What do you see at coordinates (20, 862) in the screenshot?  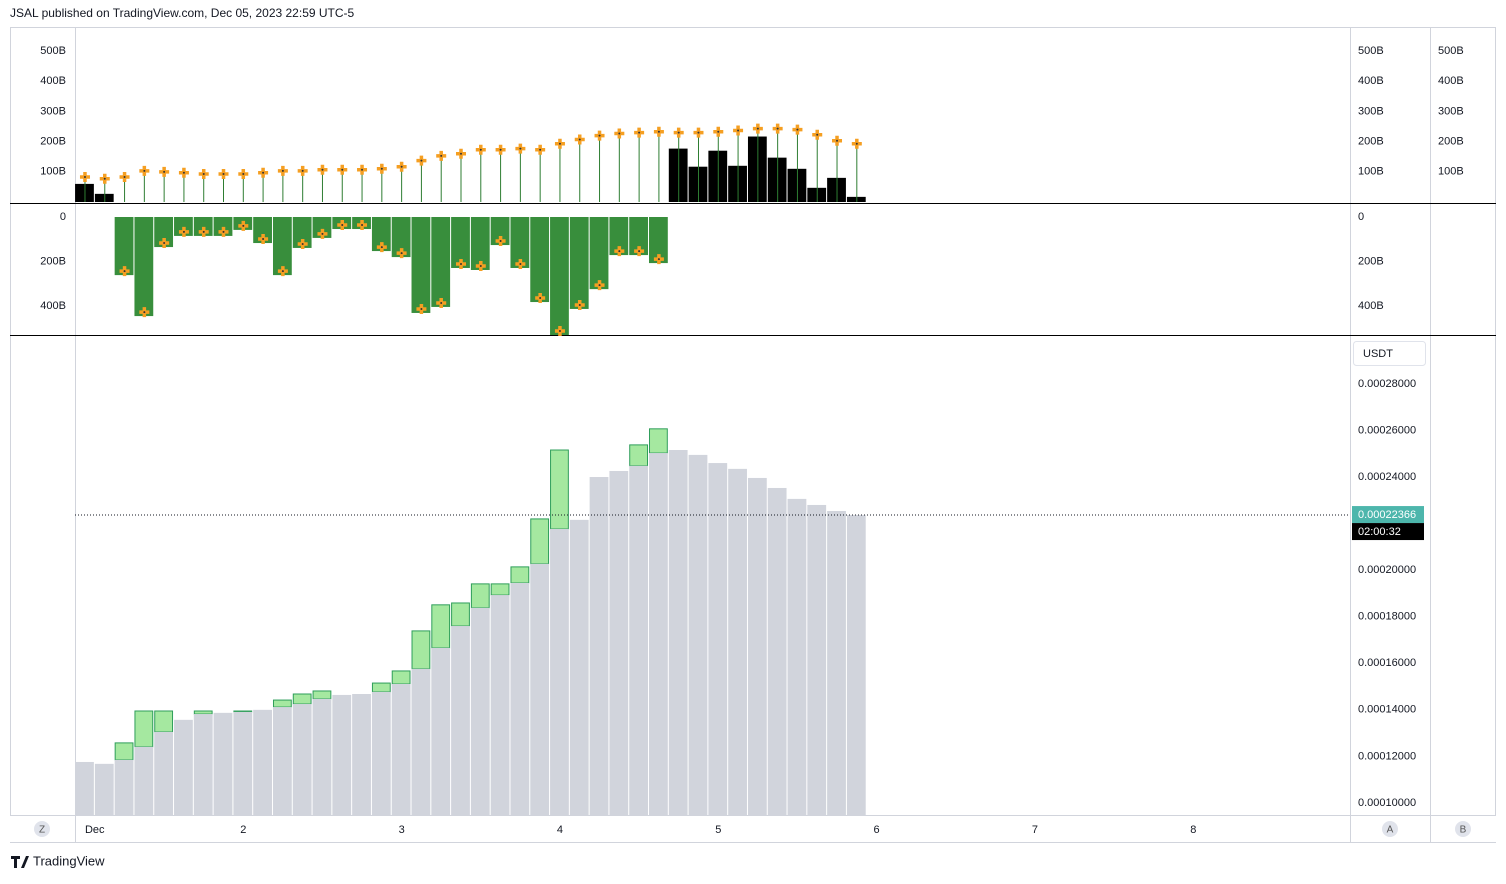 I see `logo` at bounding box center [20, 862].